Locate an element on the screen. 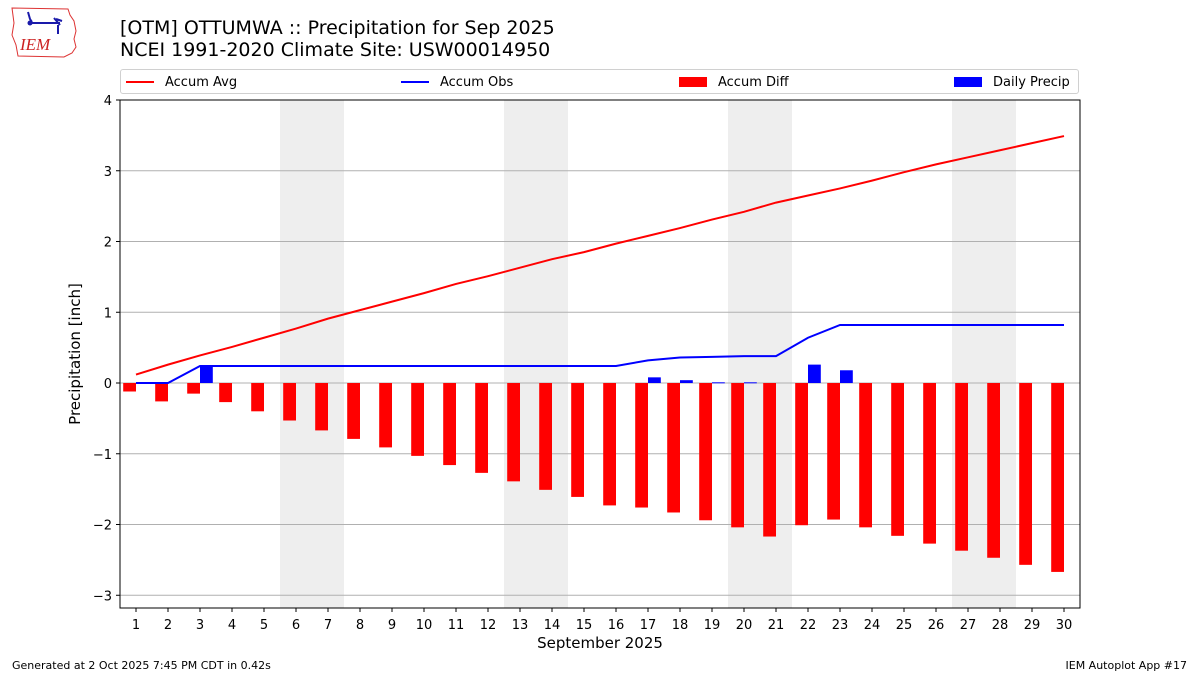 The image size is (1200, 675). legend-swatch-accum-avg is located at coordinates (140, 82).